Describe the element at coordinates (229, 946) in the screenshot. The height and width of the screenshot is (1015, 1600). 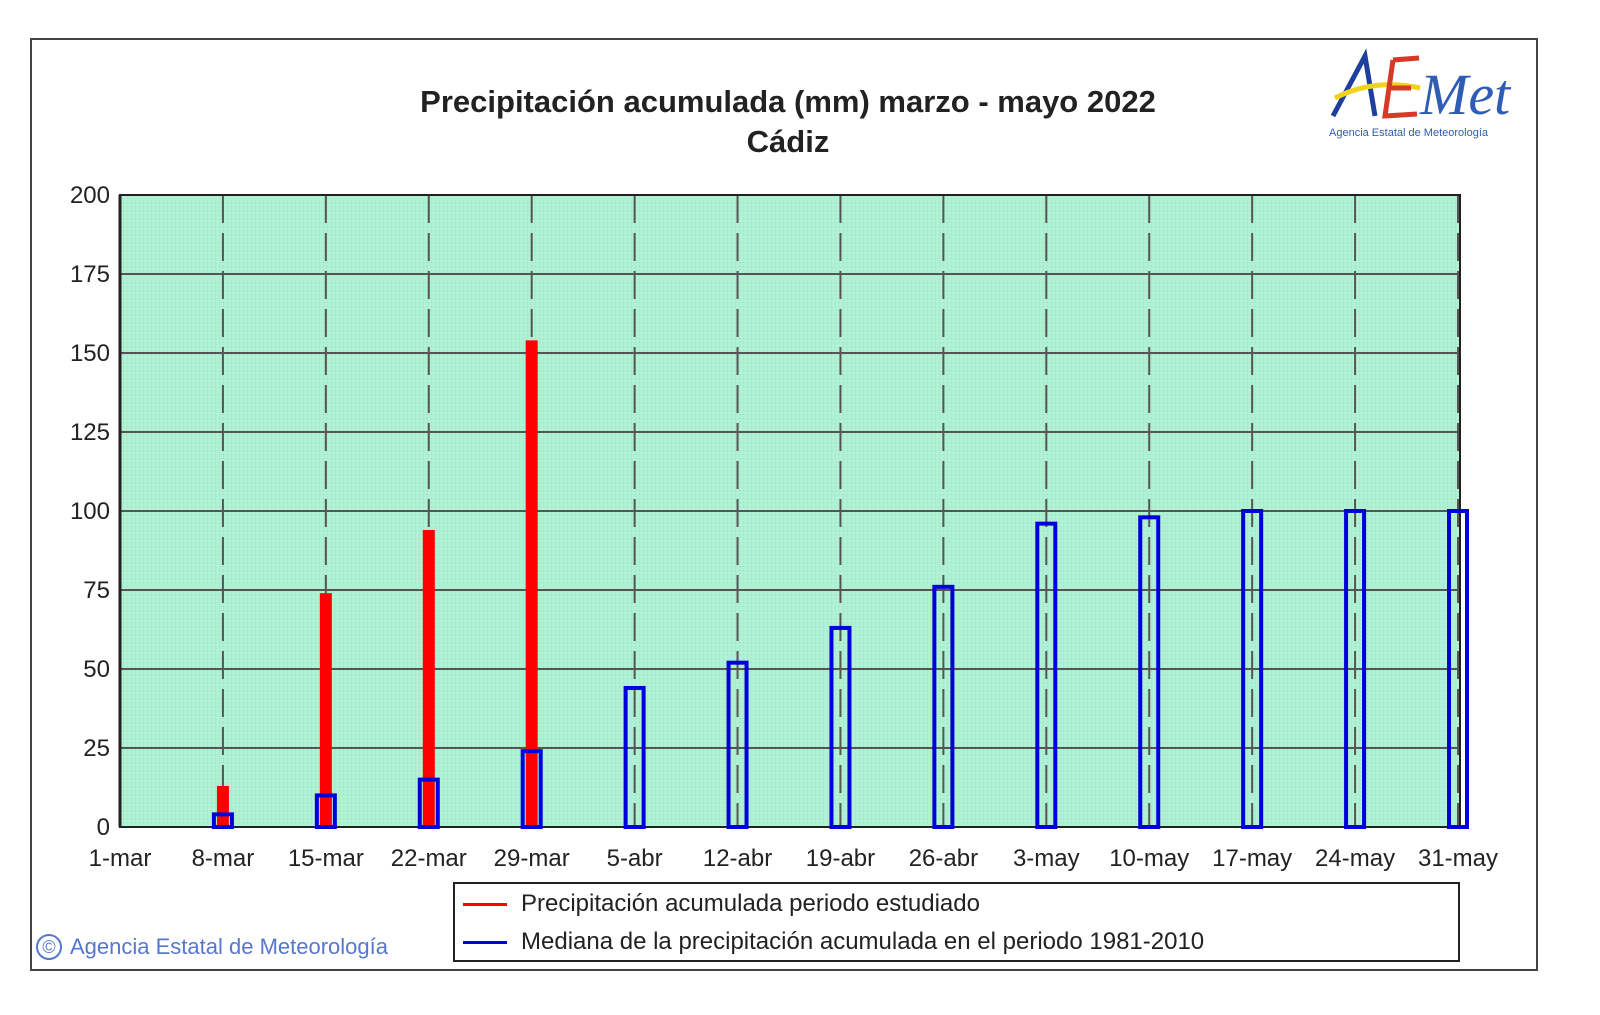
I see `copyright-text: Agencia Estatal de Meteorología` at that location.